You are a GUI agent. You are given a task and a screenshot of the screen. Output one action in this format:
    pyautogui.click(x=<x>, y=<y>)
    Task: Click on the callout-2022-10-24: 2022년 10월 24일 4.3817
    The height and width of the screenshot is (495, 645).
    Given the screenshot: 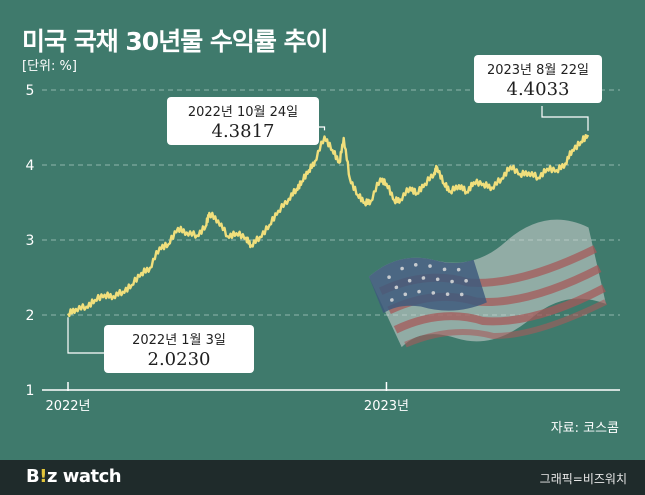 What is the action you would take?
    pyautogui.click(x=243, y=121)
    